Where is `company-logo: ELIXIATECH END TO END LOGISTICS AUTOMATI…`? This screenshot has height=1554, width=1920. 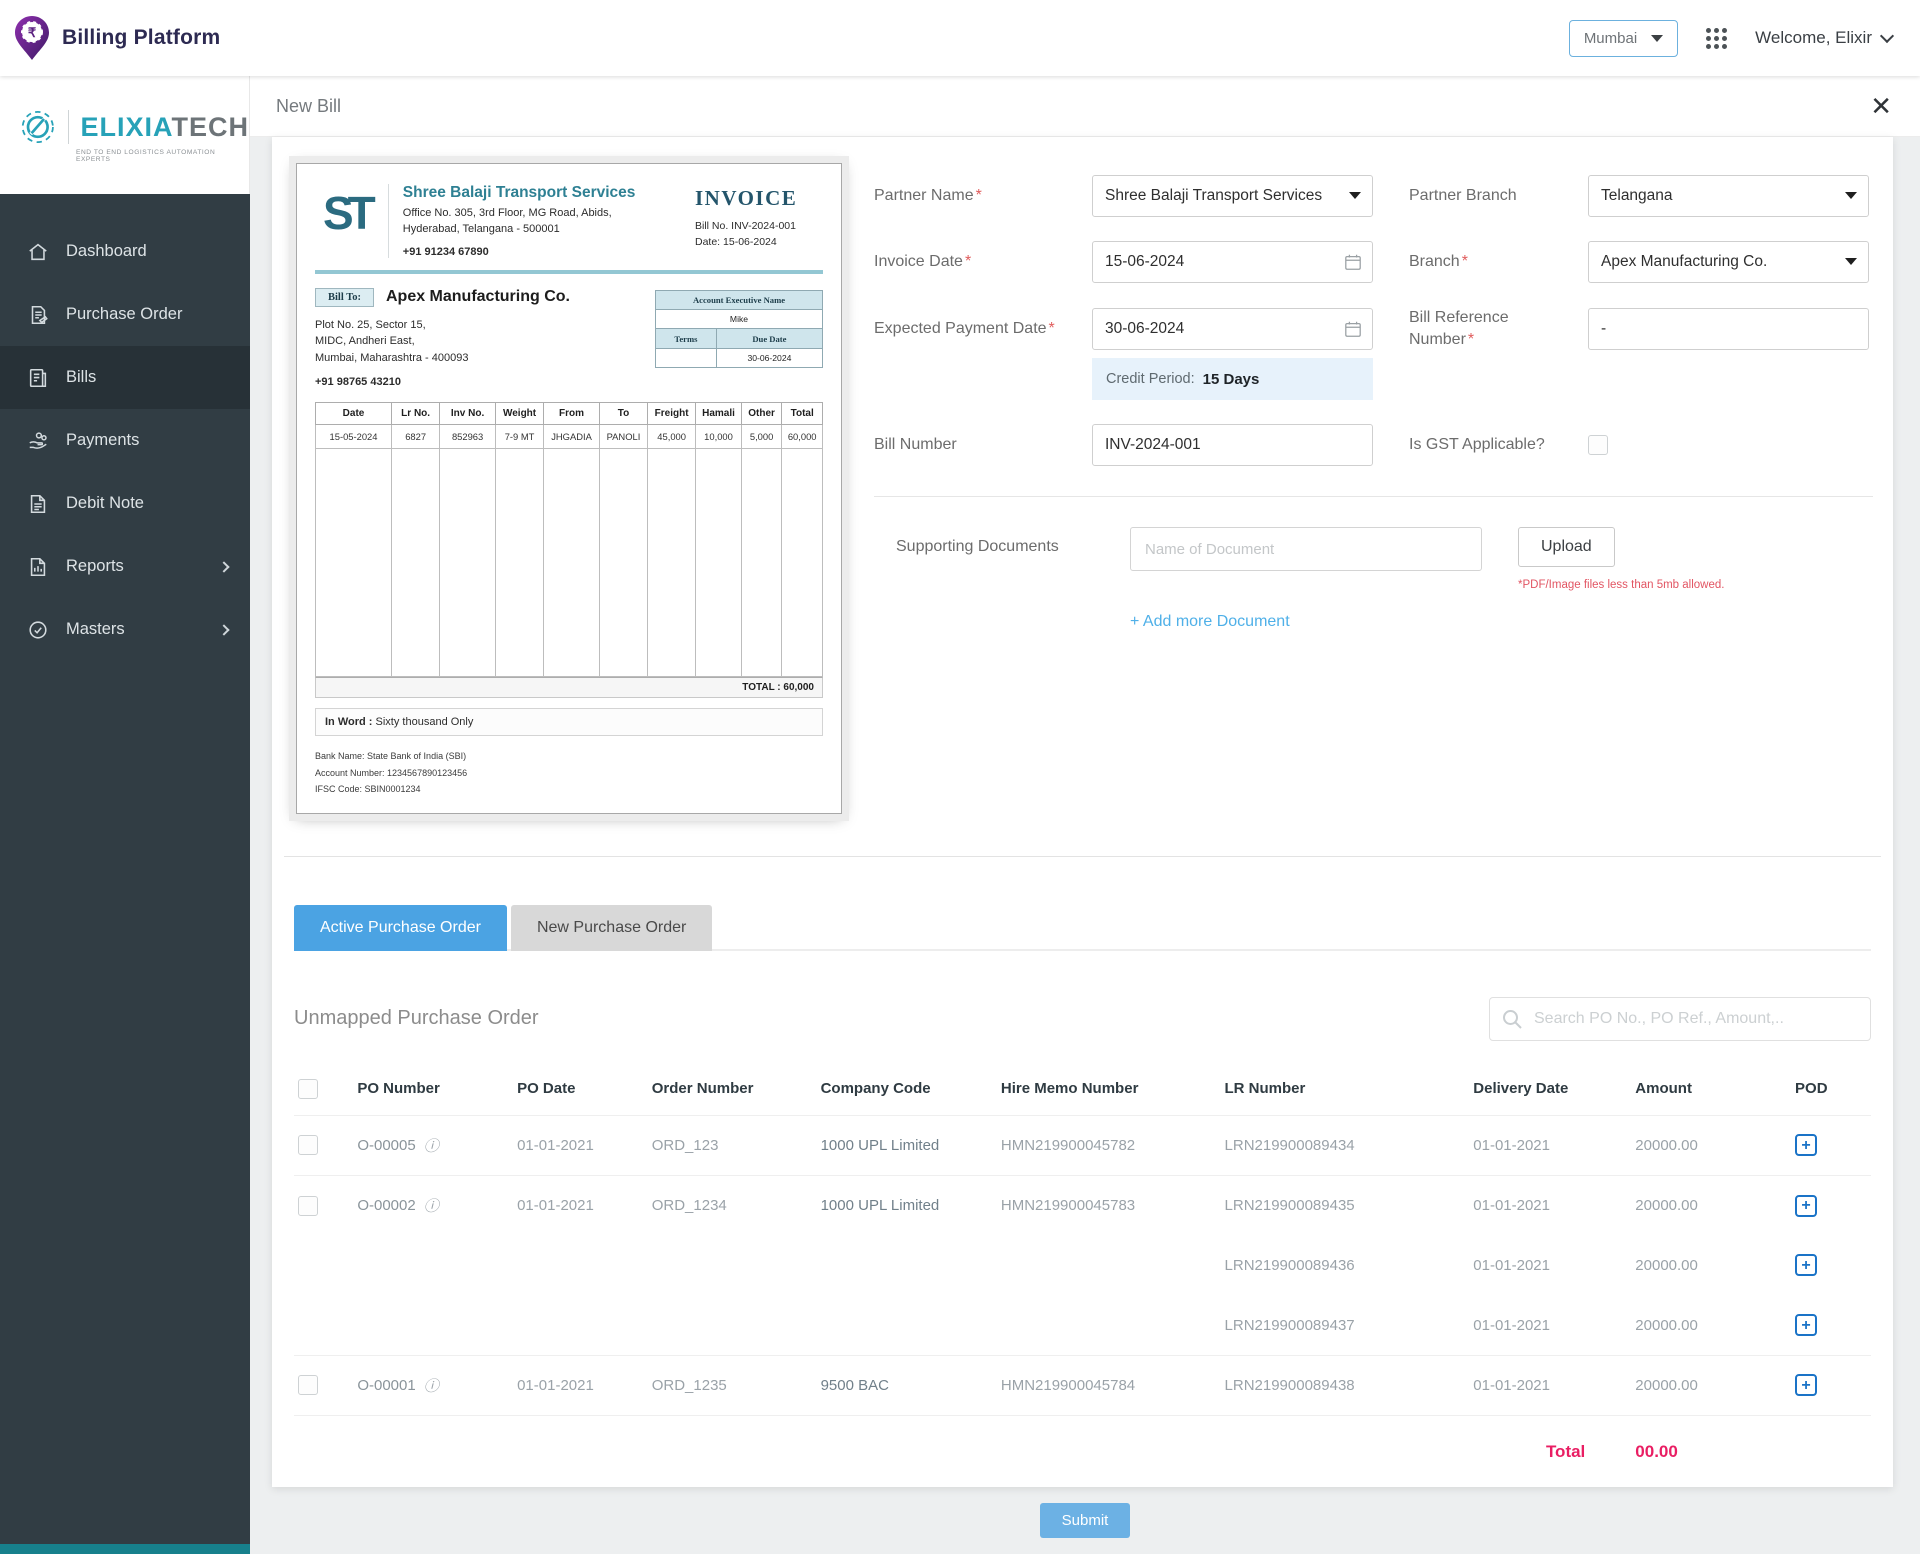 company-logo: ELIXIATECH END TO END LOGISTICS AUTOMATI… is located at coordinates (125, 135).